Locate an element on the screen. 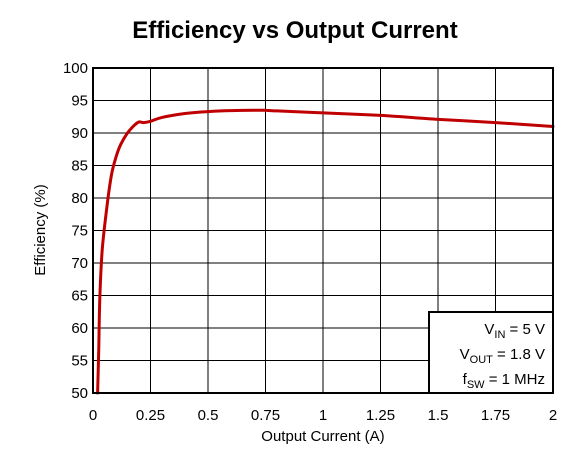 This screenshot has height=456, width=576. annotation-line: fSW = 1 MHz is located at coordinates (504, 381).